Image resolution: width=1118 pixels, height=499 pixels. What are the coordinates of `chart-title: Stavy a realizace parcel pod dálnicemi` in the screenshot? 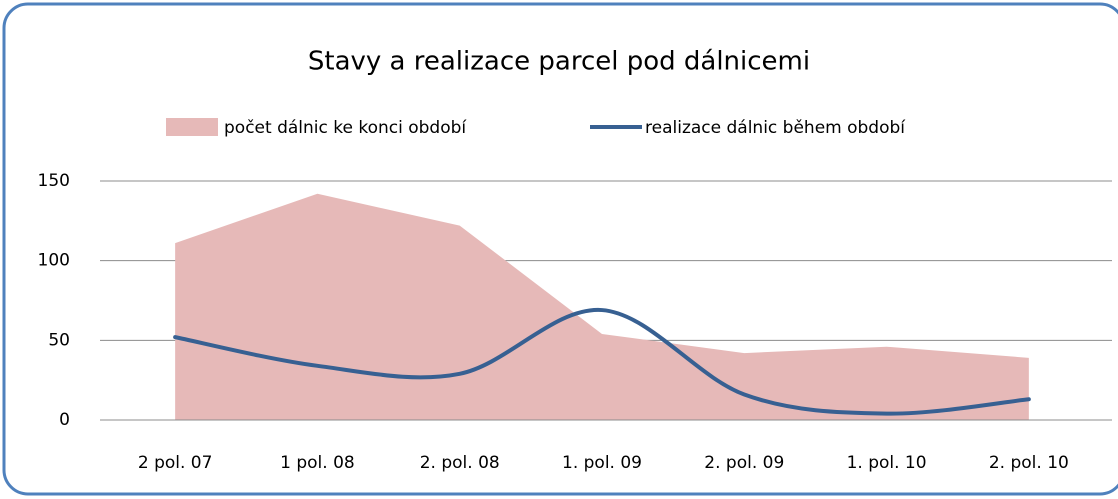 It's located at (559, 62).